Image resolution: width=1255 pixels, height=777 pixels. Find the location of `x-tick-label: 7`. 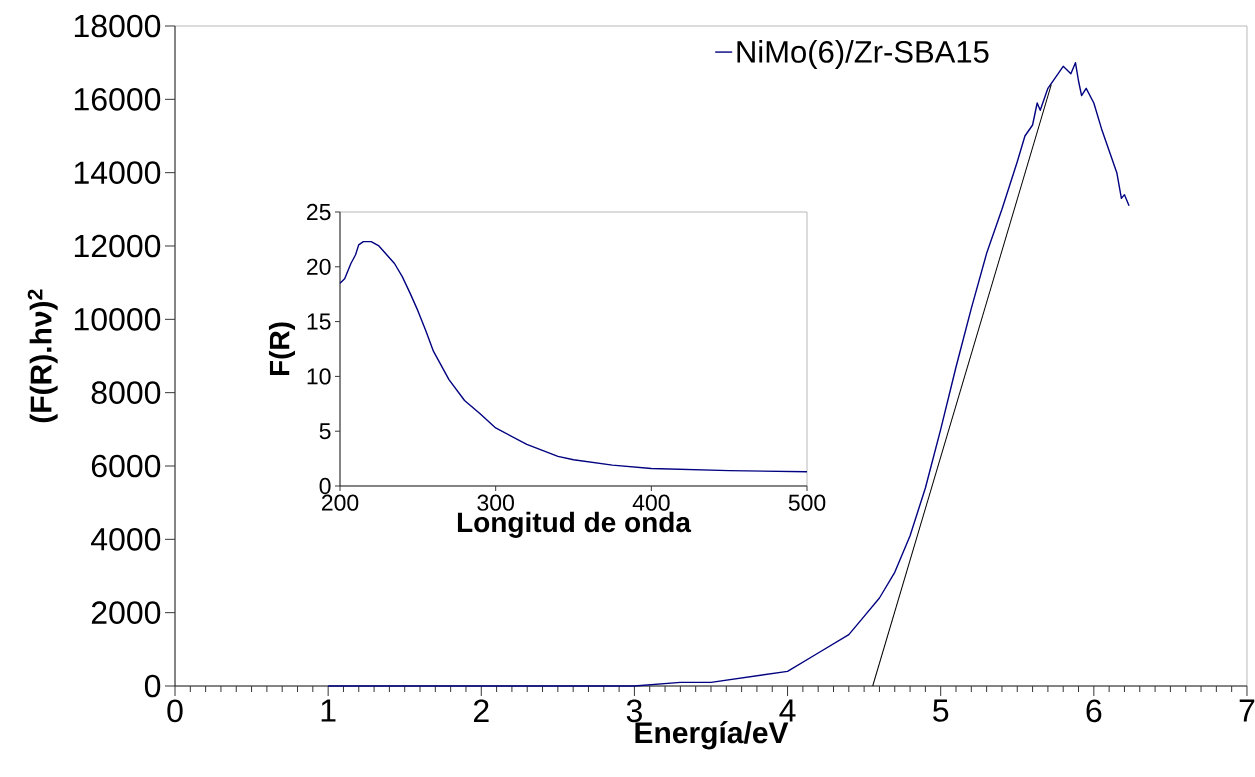

x-tick-label: 7 is located at coordinates (1247, 710).